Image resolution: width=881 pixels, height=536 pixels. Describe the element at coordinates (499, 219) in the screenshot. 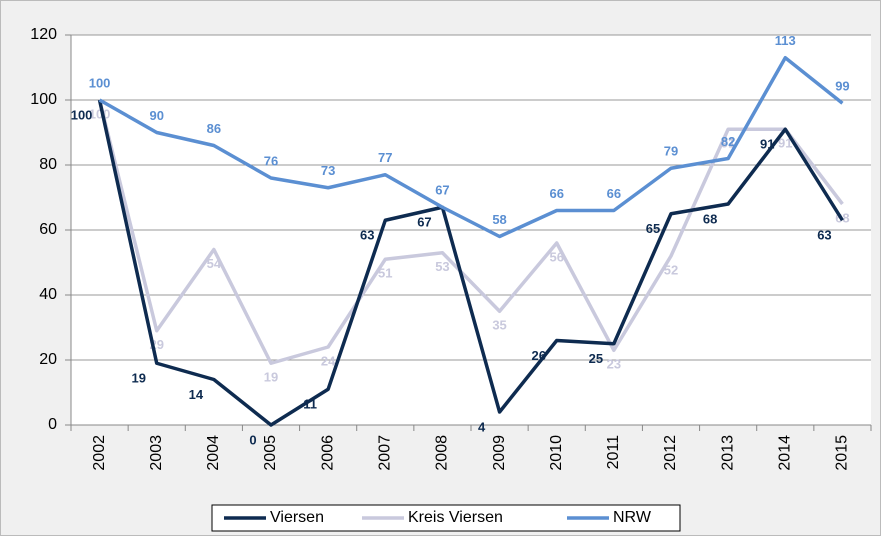

I see `value-label: 58` at that location.